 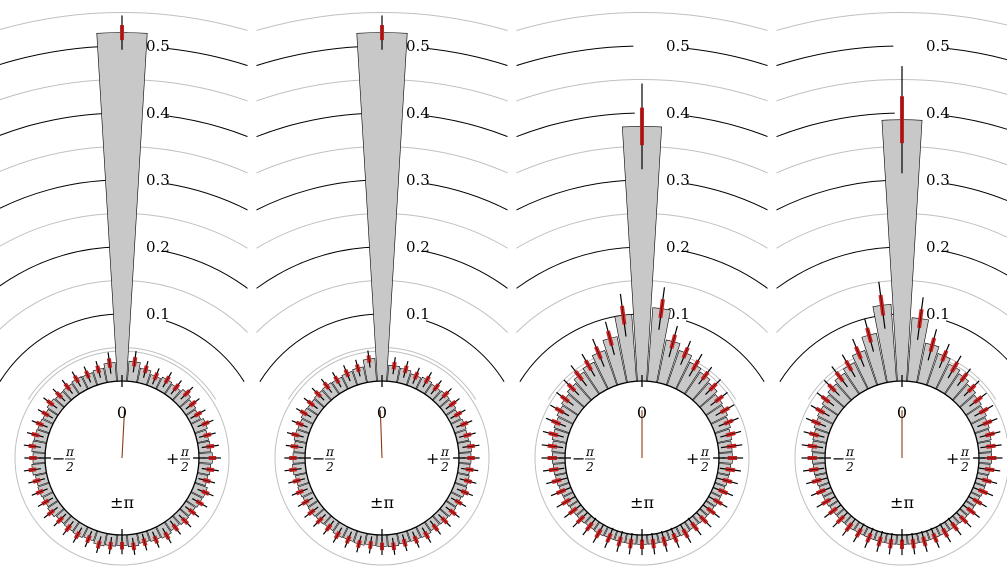 I want to click on mean-direction-line, so click(x=123, y=434).